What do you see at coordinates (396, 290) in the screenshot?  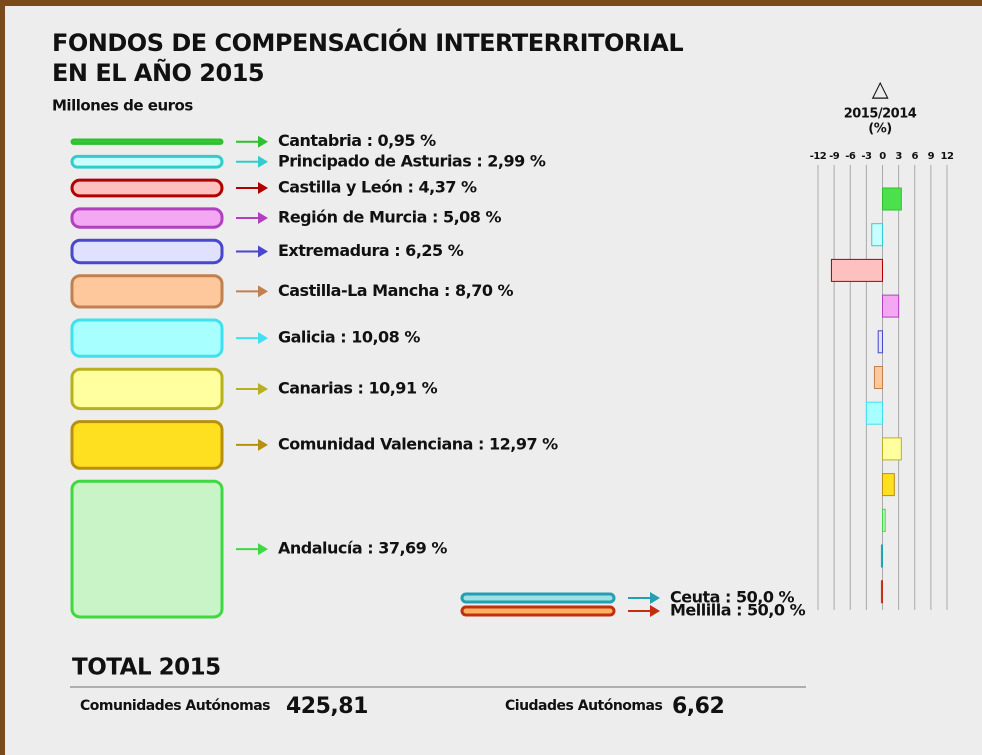 I see `region-label: Castilla-La Mancha : 8,70 %` at bounding box center [396, 290].